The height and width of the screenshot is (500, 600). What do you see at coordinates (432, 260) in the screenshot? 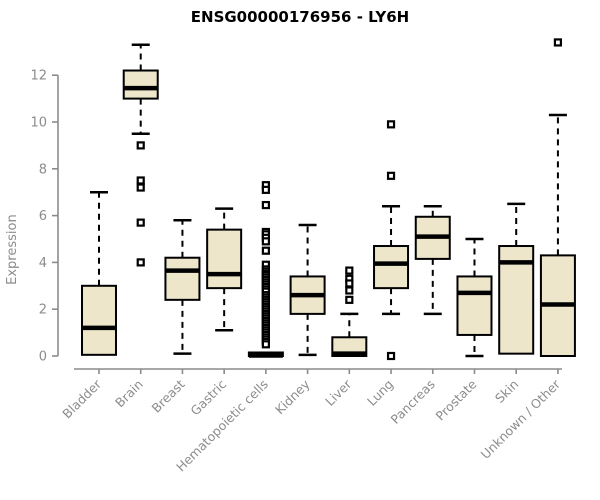
I see `box-group-pancreas` at bounding box center [432, 260].